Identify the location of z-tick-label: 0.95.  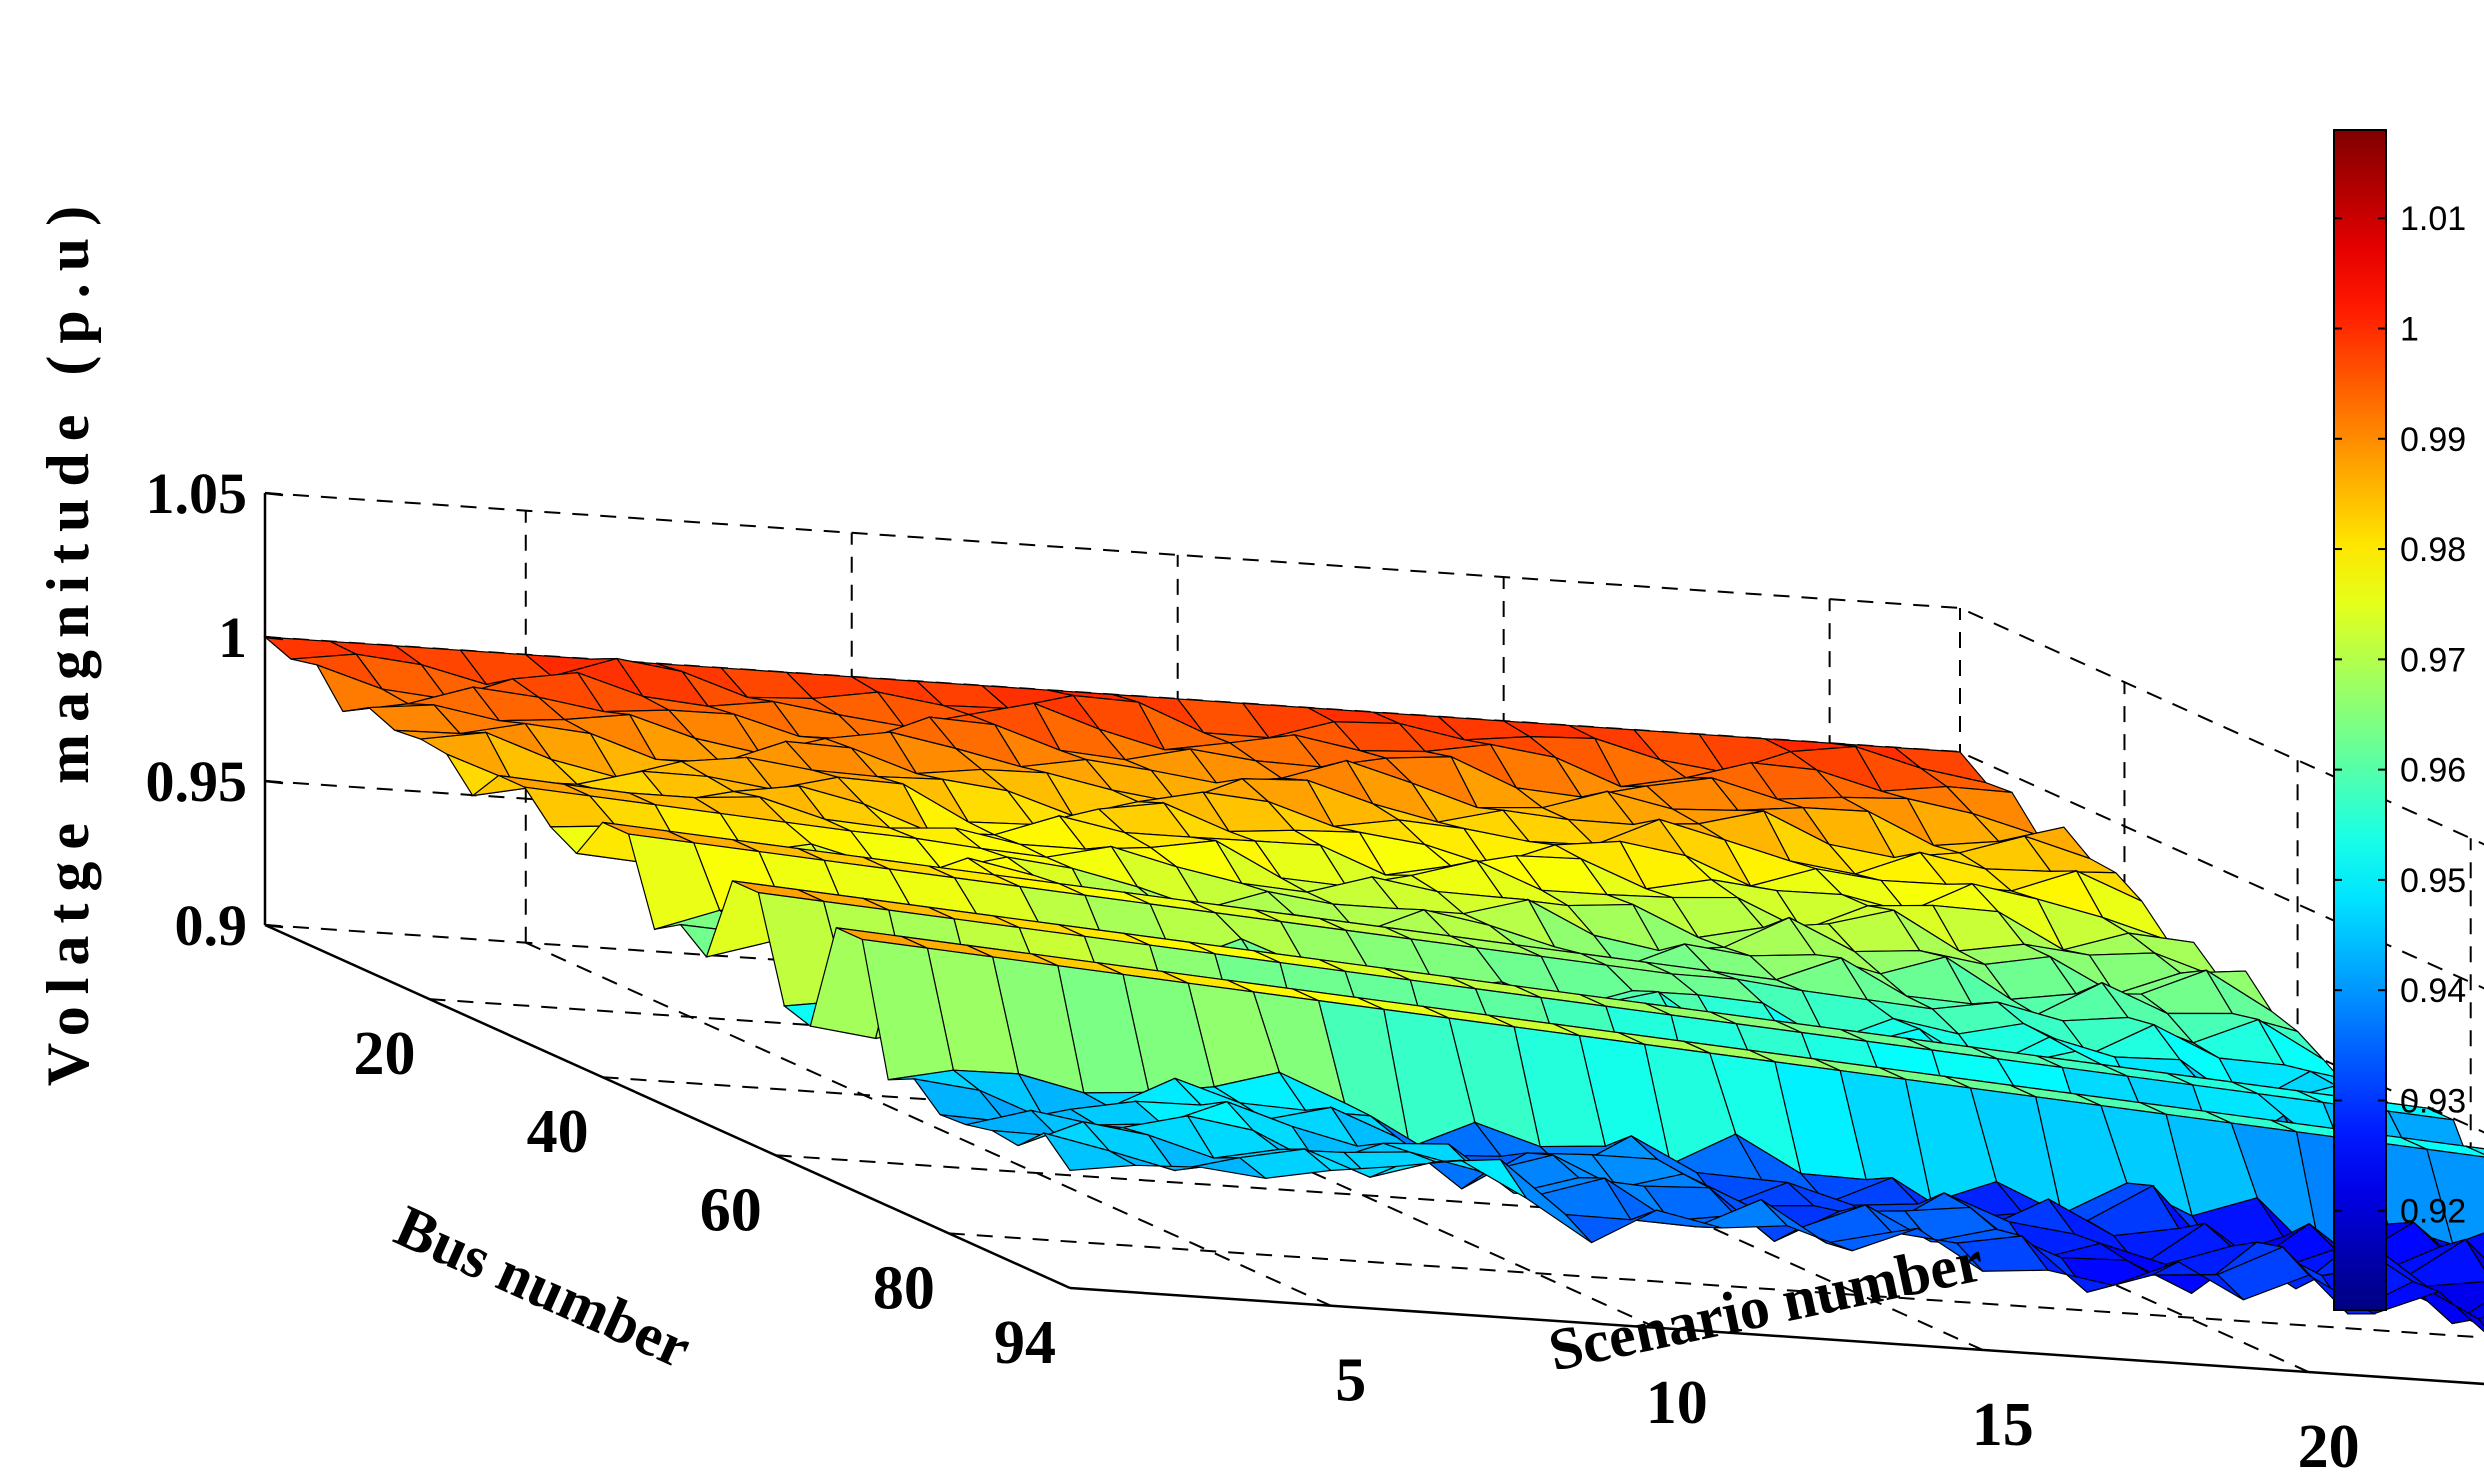
(197, 781).